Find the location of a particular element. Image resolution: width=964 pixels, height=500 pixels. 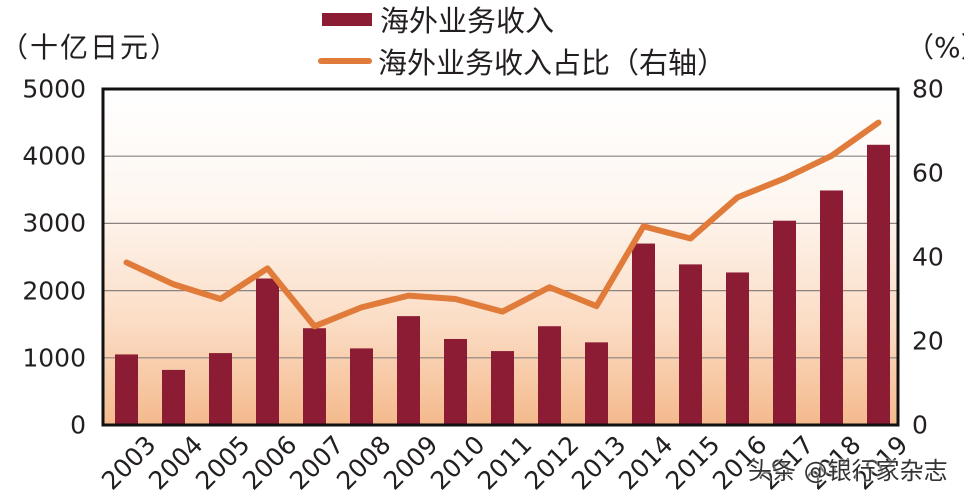

bar-2006 is located at coordinates (267, 351).